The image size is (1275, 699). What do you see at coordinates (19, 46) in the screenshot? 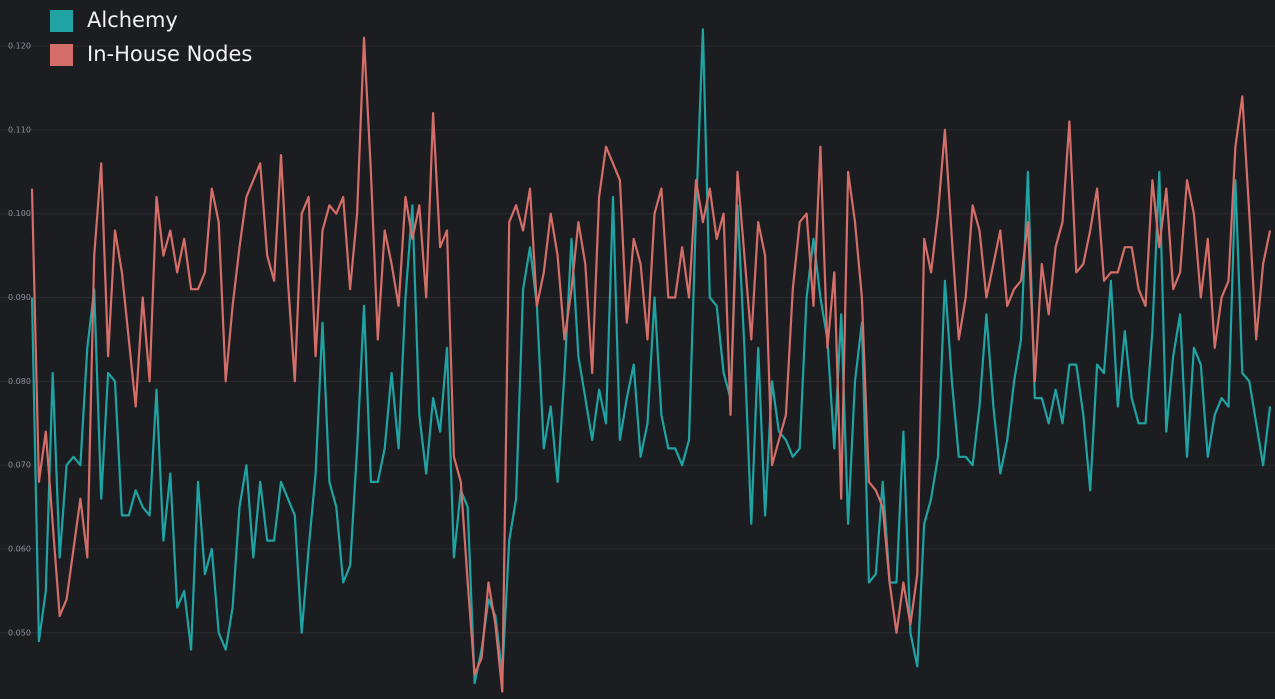
I see `y-tick-label: 0.120` at bounding box center [19, 46].